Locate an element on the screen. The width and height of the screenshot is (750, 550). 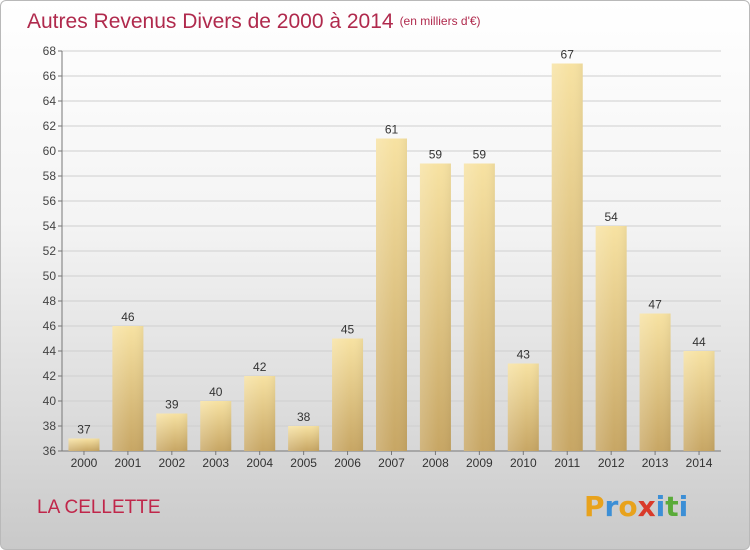
value-label: 45 is located at coordinates (348, 330).